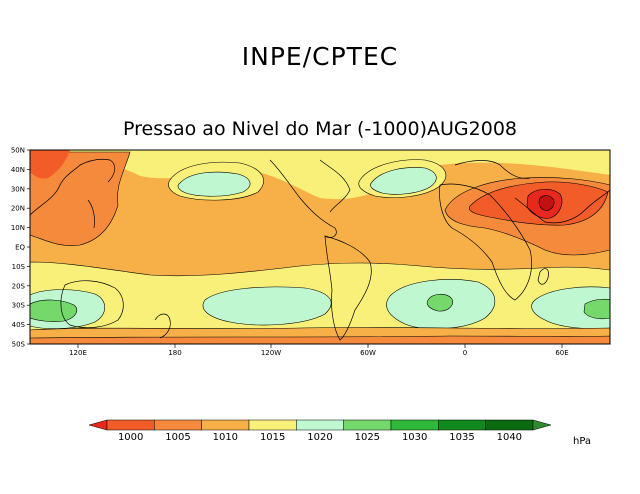 Image resolution: width=640 pixels, height=494 pixels. I want to click on north-america-west-coast, so click(303, 198).